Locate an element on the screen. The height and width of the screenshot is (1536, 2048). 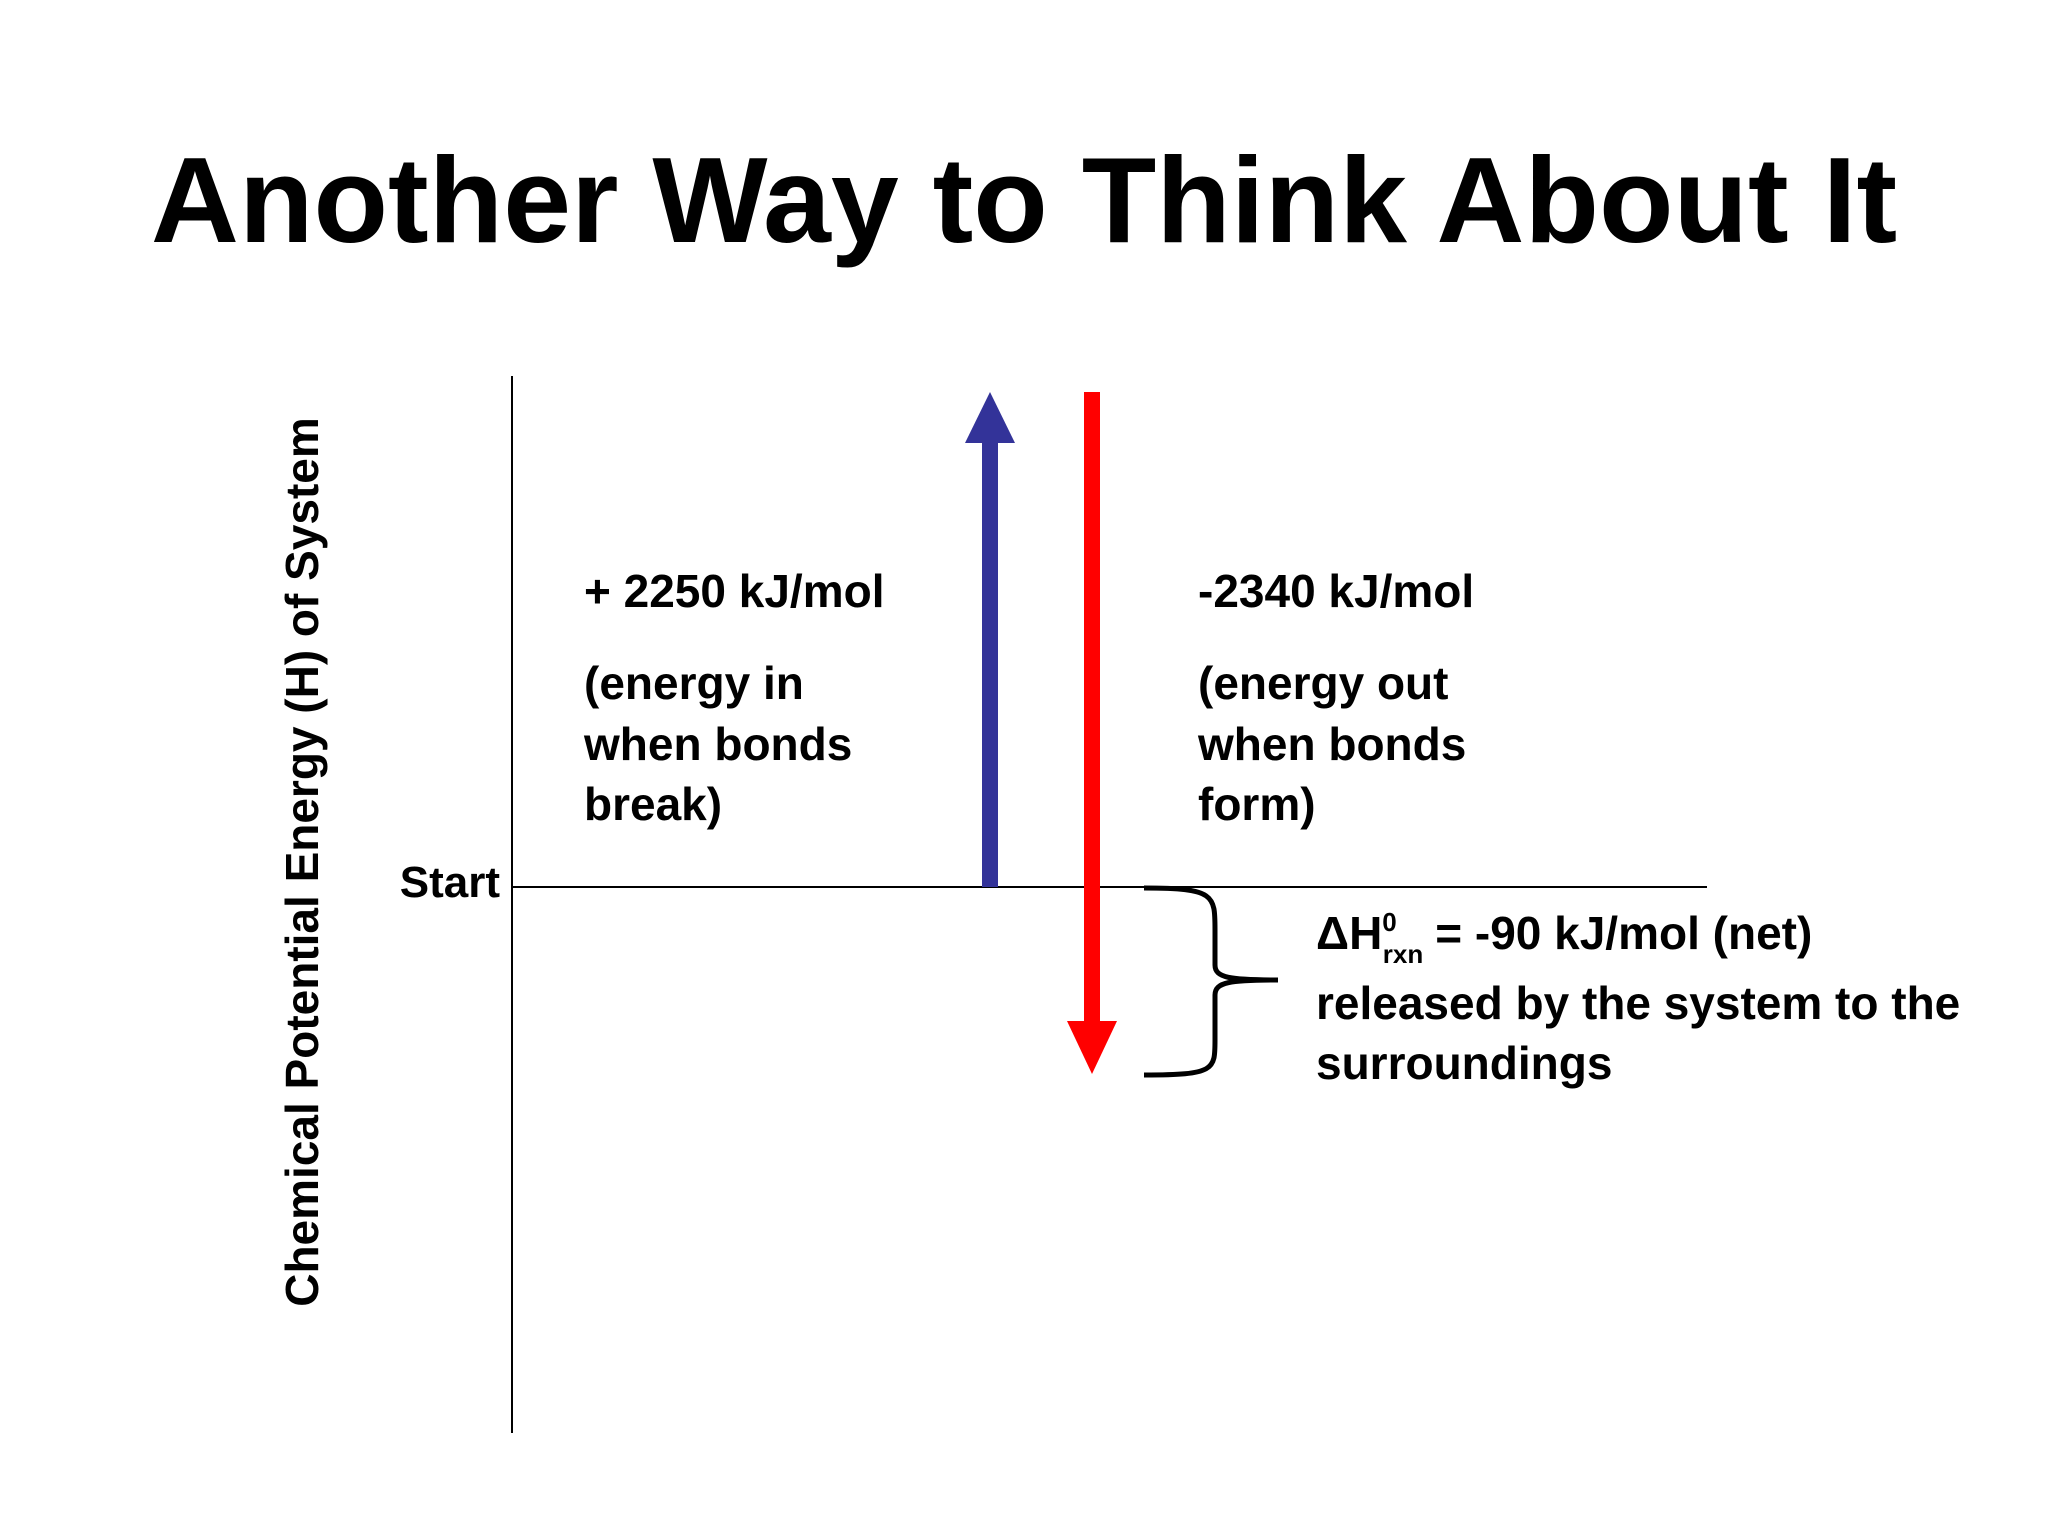
up-arrow-shaft is located at coordinates (990, 663).